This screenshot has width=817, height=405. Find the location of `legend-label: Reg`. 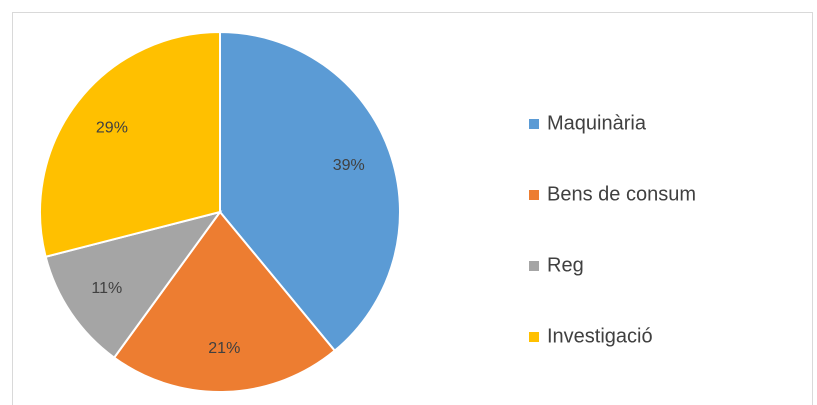

legend-label: Reg is located at coordinates (565, 265).